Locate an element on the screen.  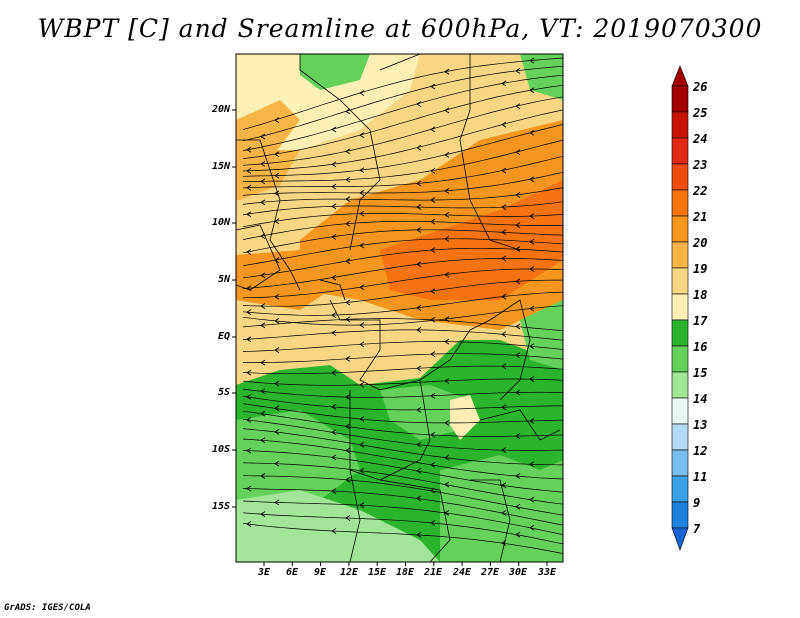
lat-label-eq: EQ is located at coordinates (223, 336).